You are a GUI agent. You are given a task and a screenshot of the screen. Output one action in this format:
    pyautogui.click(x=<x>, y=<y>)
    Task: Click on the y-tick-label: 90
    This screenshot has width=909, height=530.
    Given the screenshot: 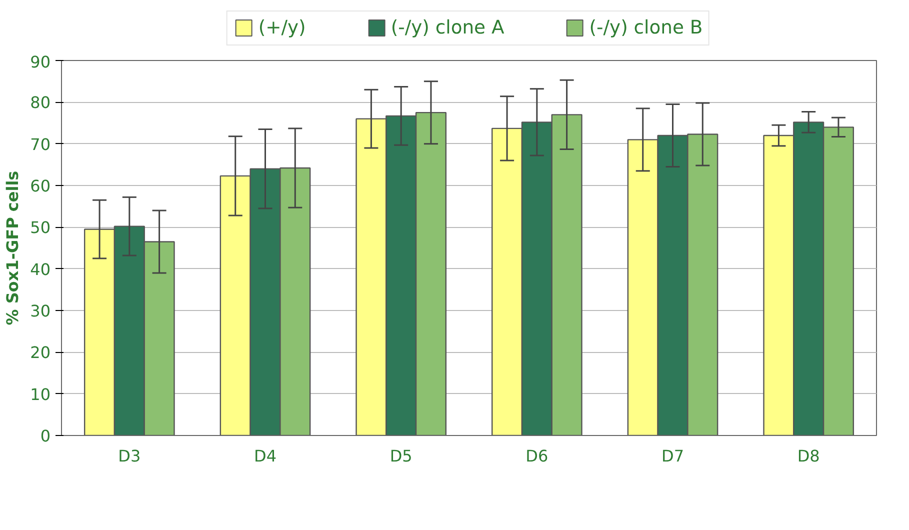 What is the action you would take?
    pyautogui.click(x=40, y=62)
    